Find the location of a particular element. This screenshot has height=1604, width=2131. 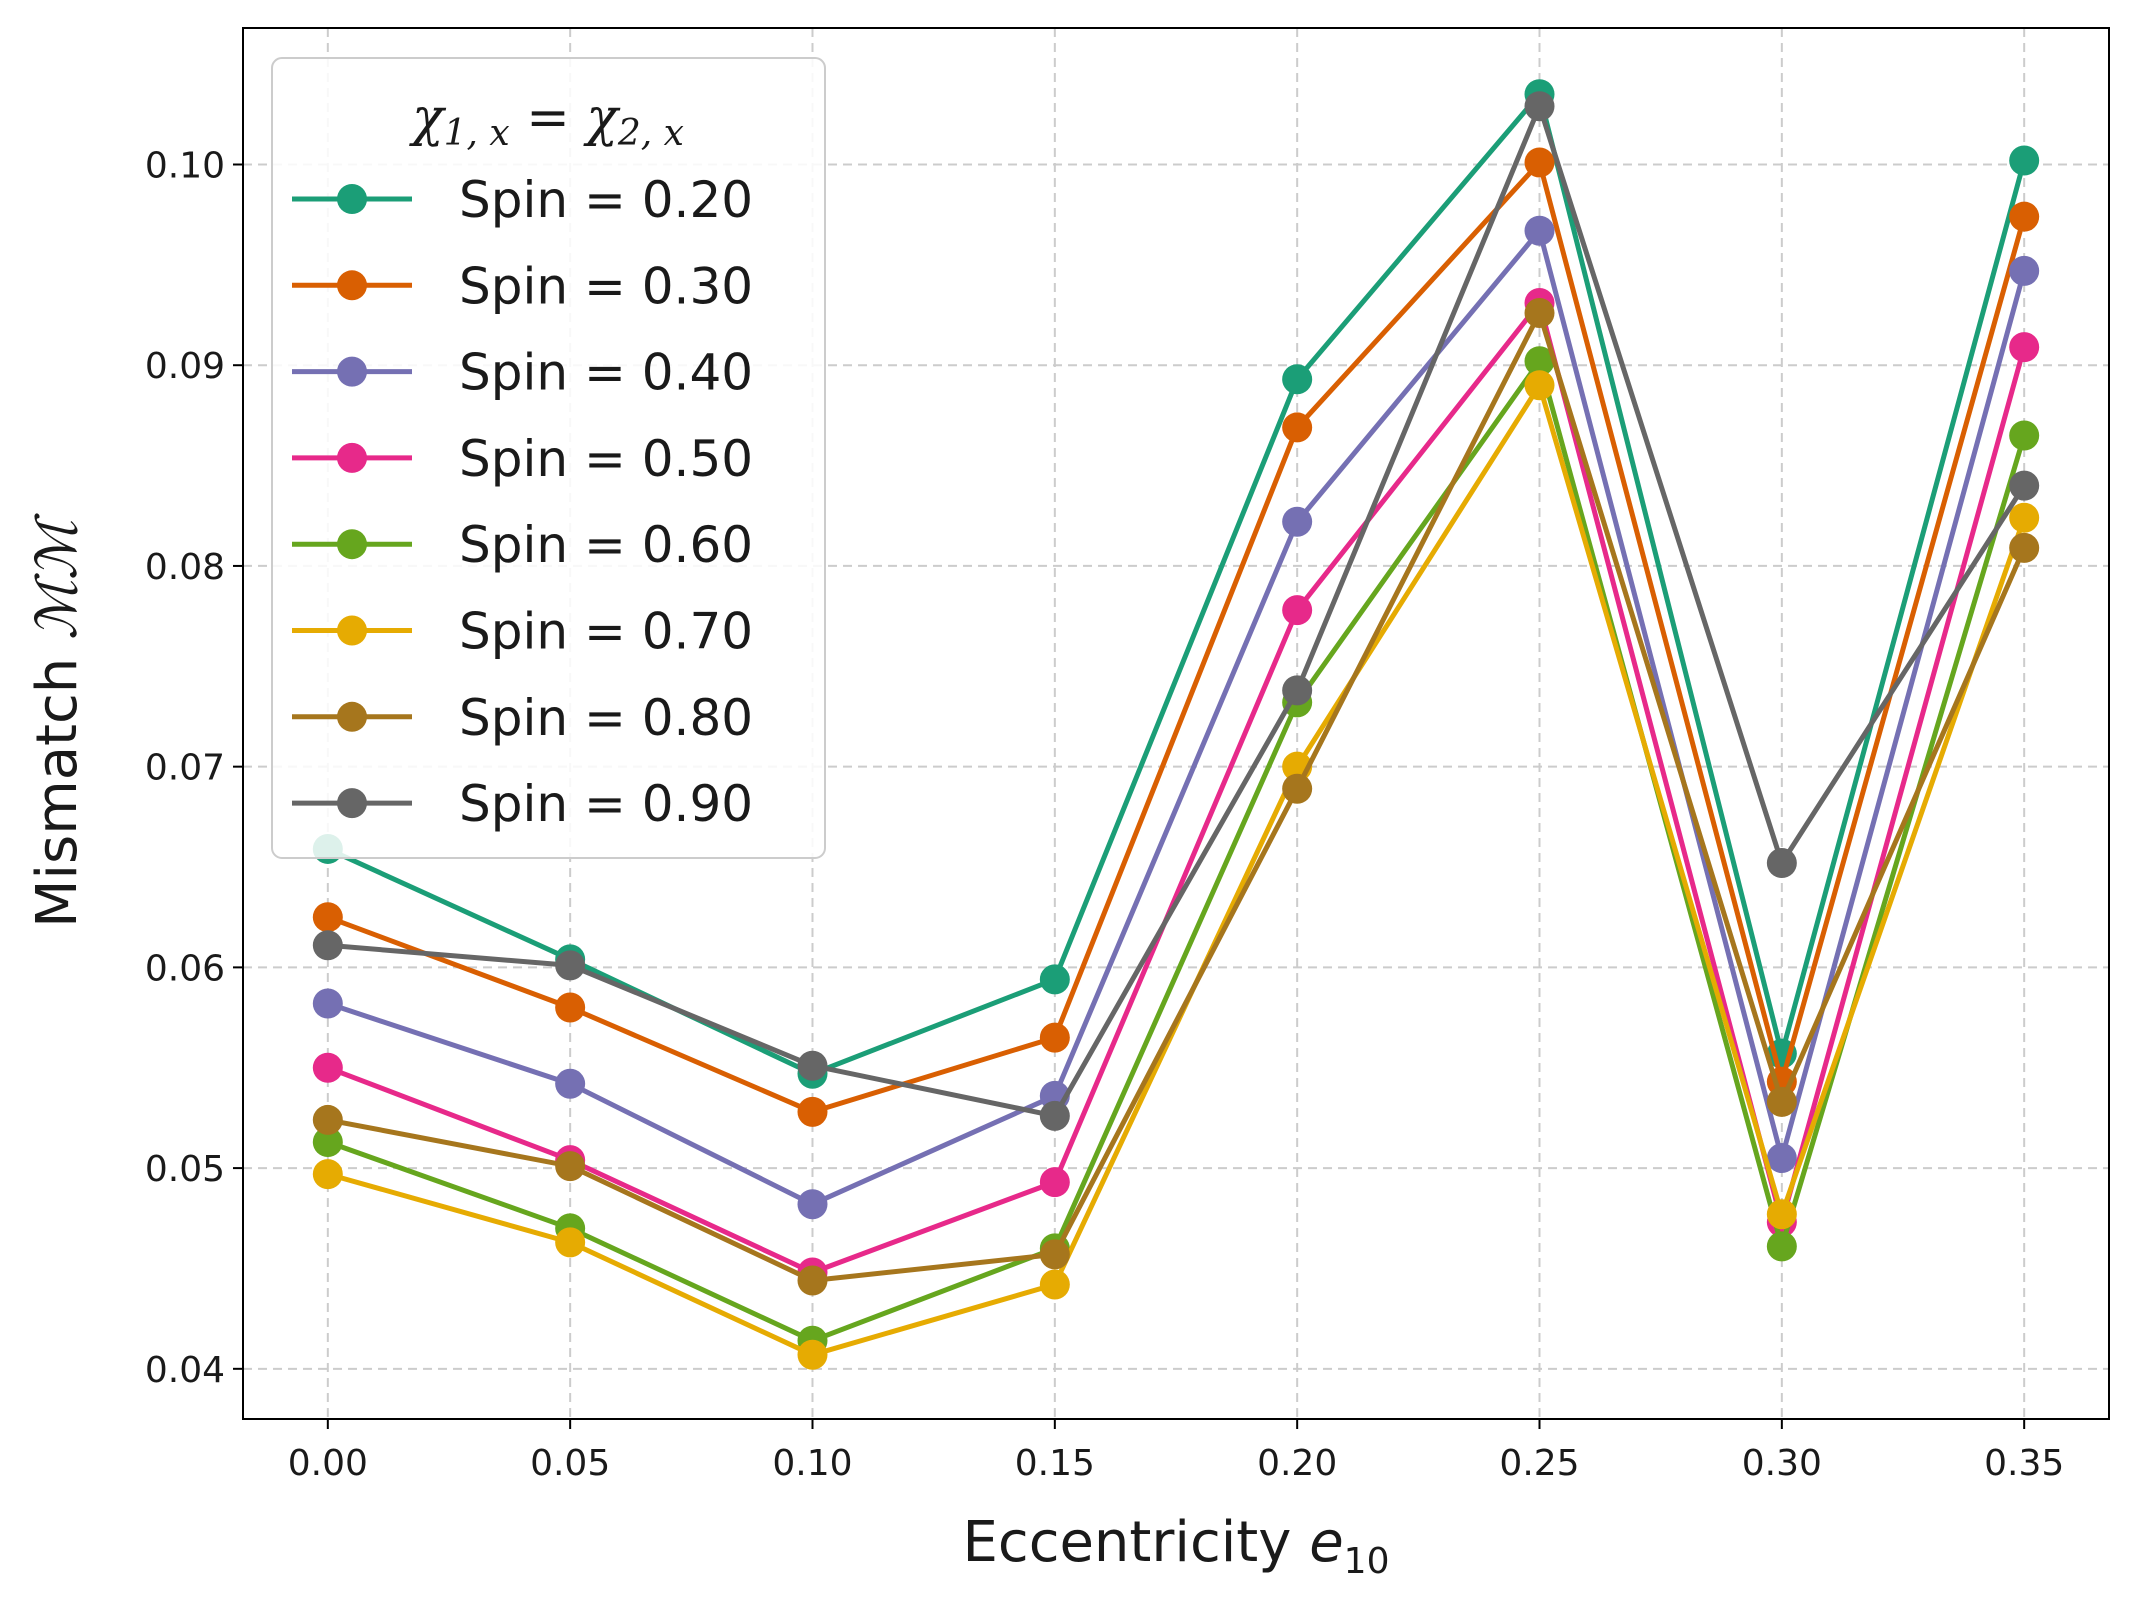

legend-item: Spin = 0.40 is located at coordinates (522, 373).